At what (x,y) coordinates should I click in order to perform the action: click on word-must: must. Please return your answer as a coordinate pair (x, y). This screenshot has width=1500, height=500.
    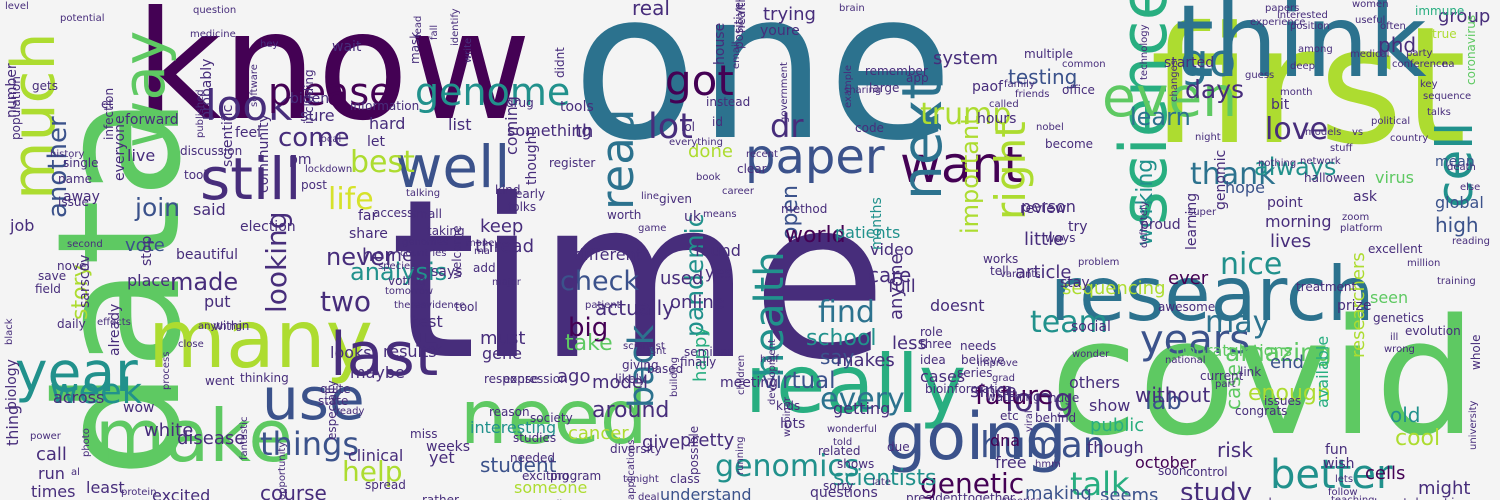
    Looking at the image, I should click on (503, 338).